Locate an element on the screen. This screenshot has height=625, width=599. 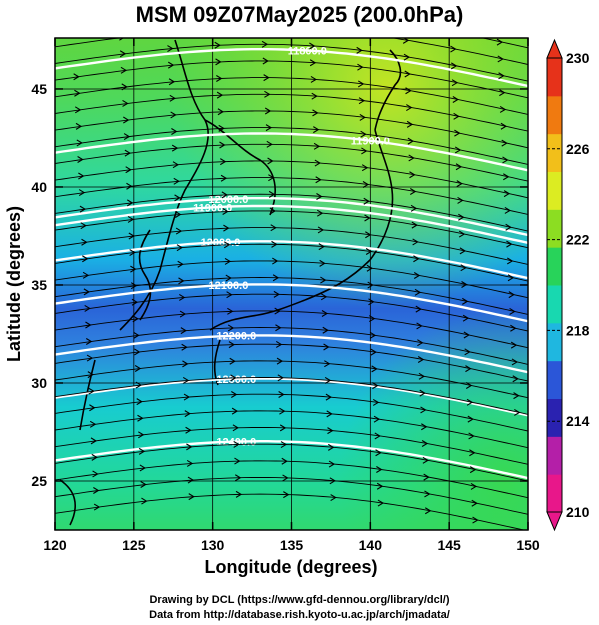
contour-label: 11800.0 is located at coordinates (307, 51).